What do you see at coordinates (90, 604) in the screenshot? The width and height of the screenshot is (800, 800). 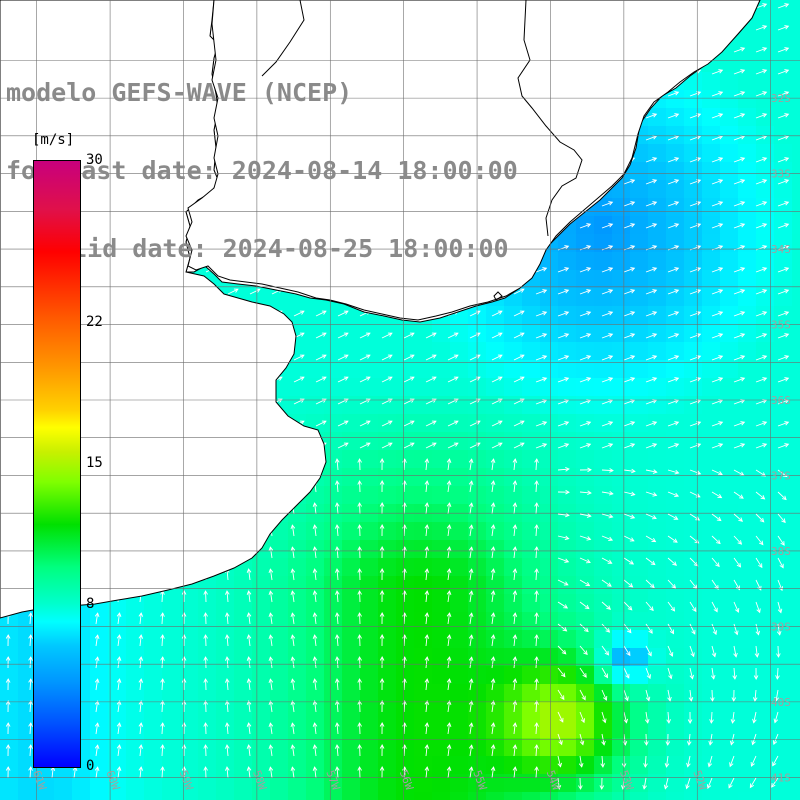 I see `legend-tick-label: 8` at bounding box center [90, 604].